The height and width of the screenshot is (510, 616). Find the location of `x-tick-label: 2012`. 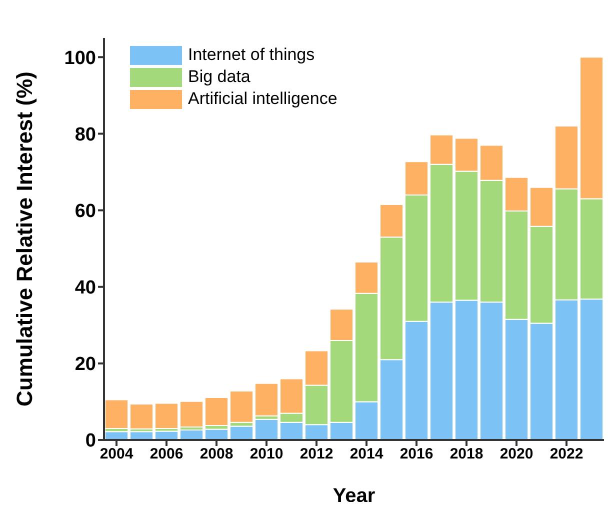

x-tick-label: 2012 is located at coordinates (317, 454).